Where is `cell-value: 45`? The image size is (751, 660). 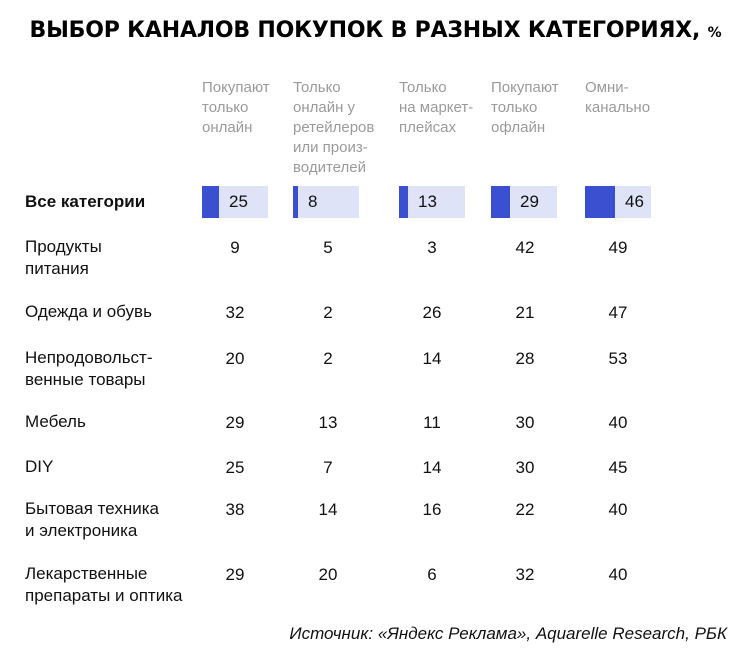
cell-value: 45 is located at coordinates (618, 467).